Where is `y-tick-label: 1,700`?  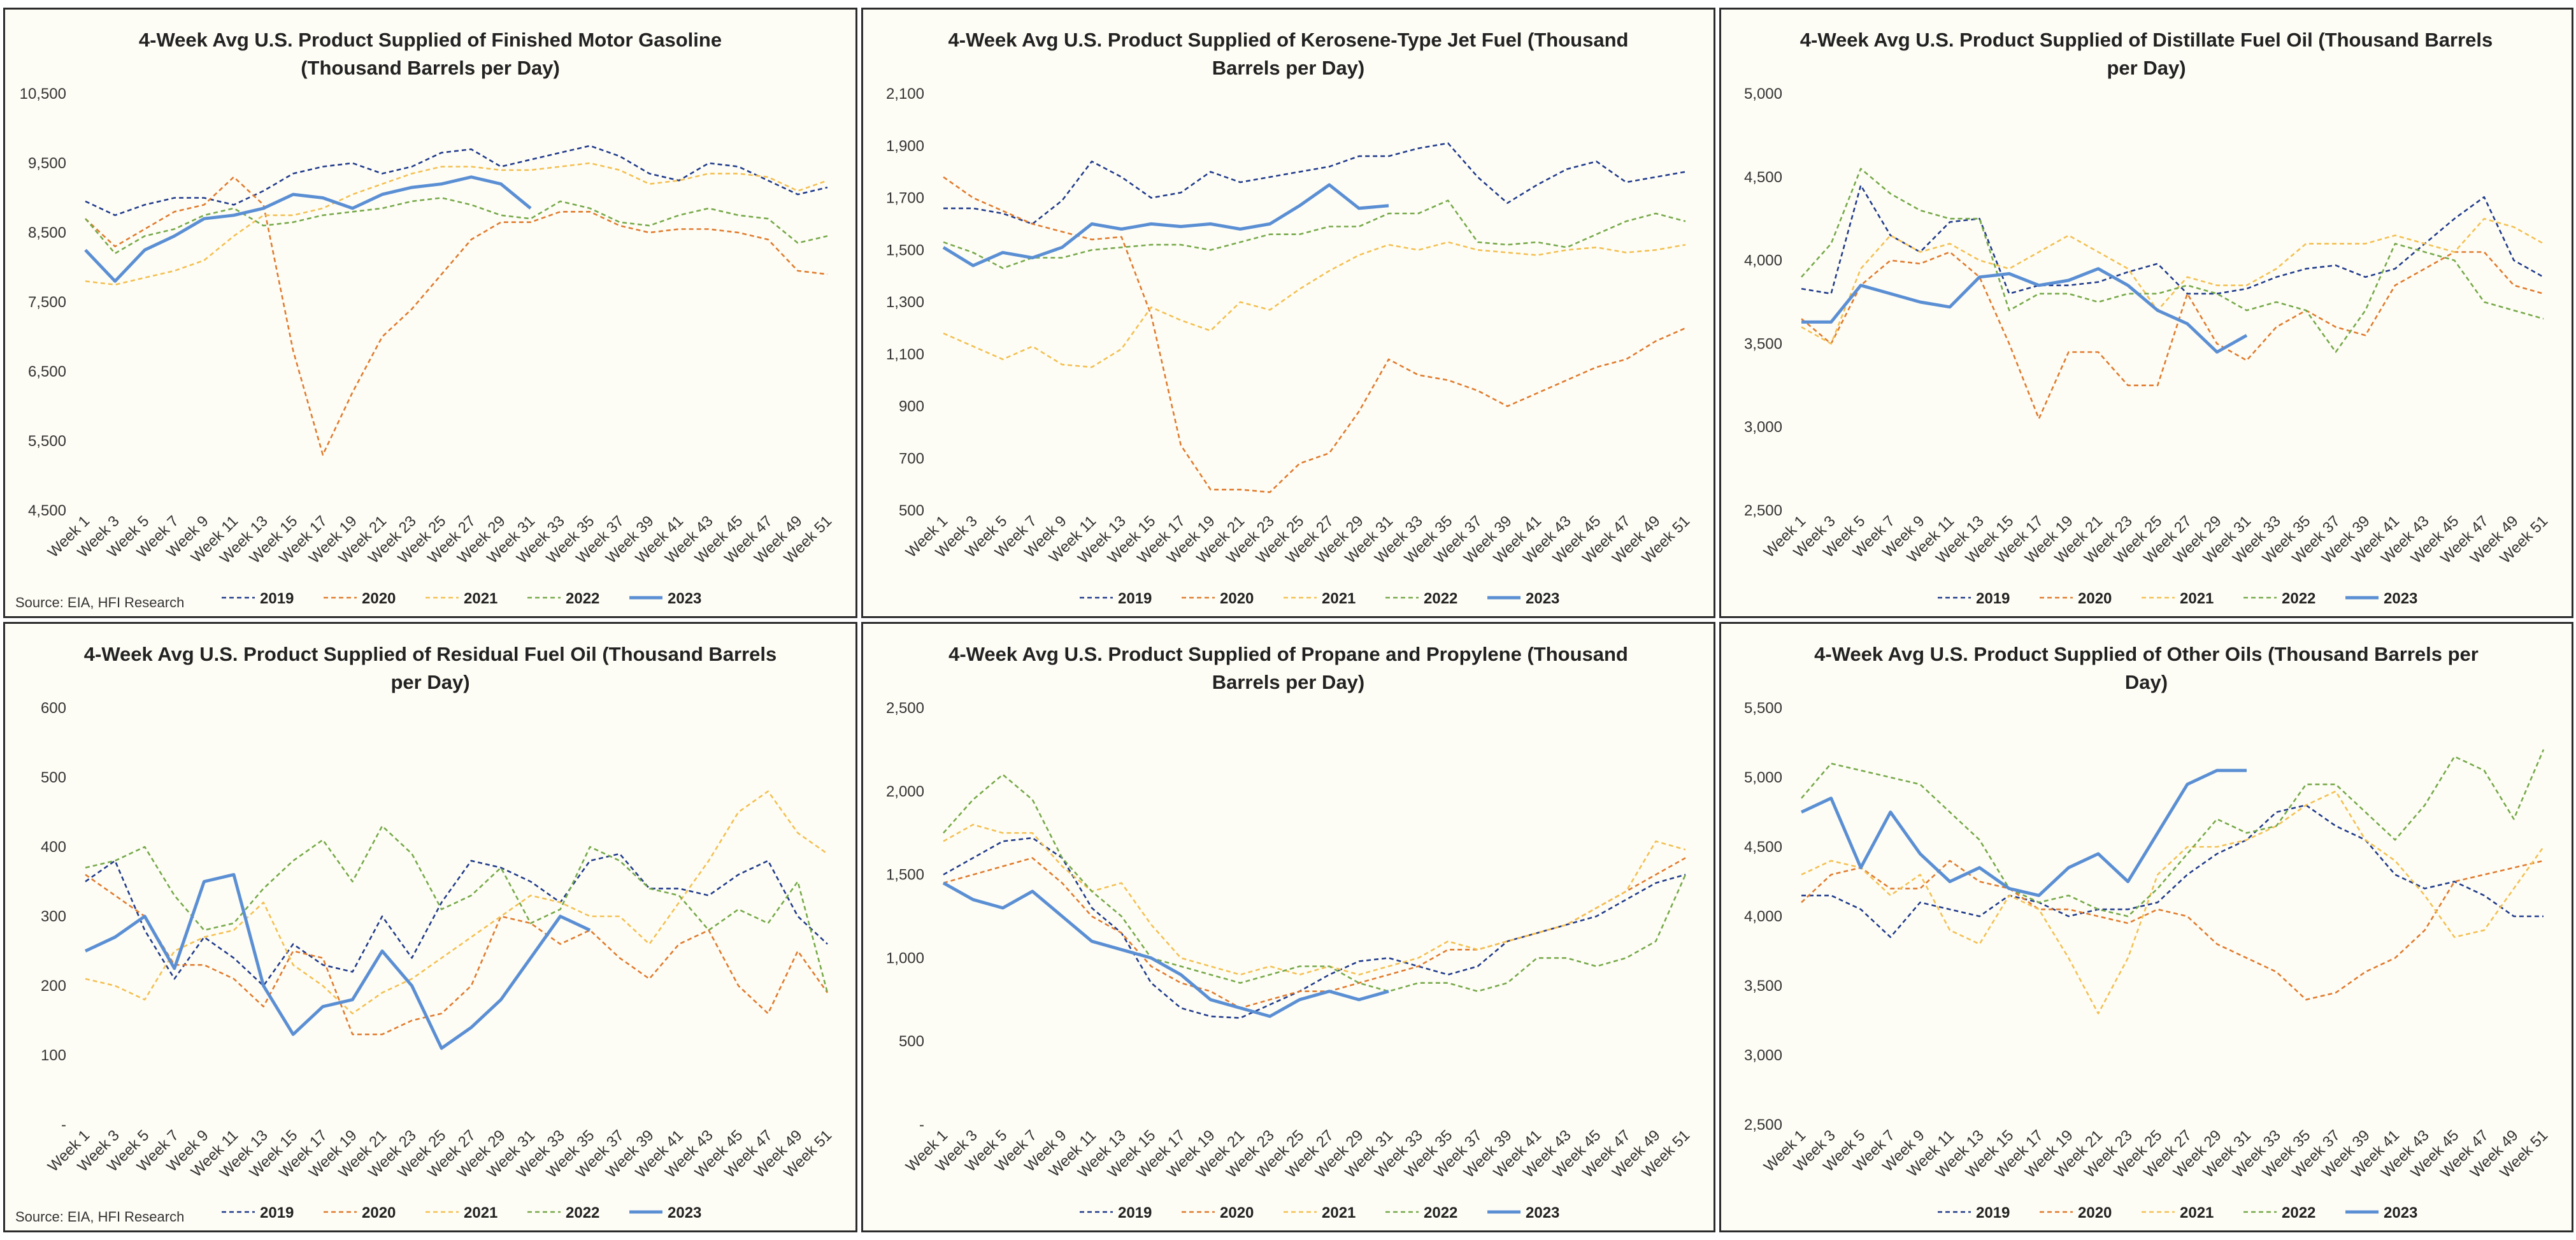 y-tick-label: 1,700 is located at coordinates (905, 198).